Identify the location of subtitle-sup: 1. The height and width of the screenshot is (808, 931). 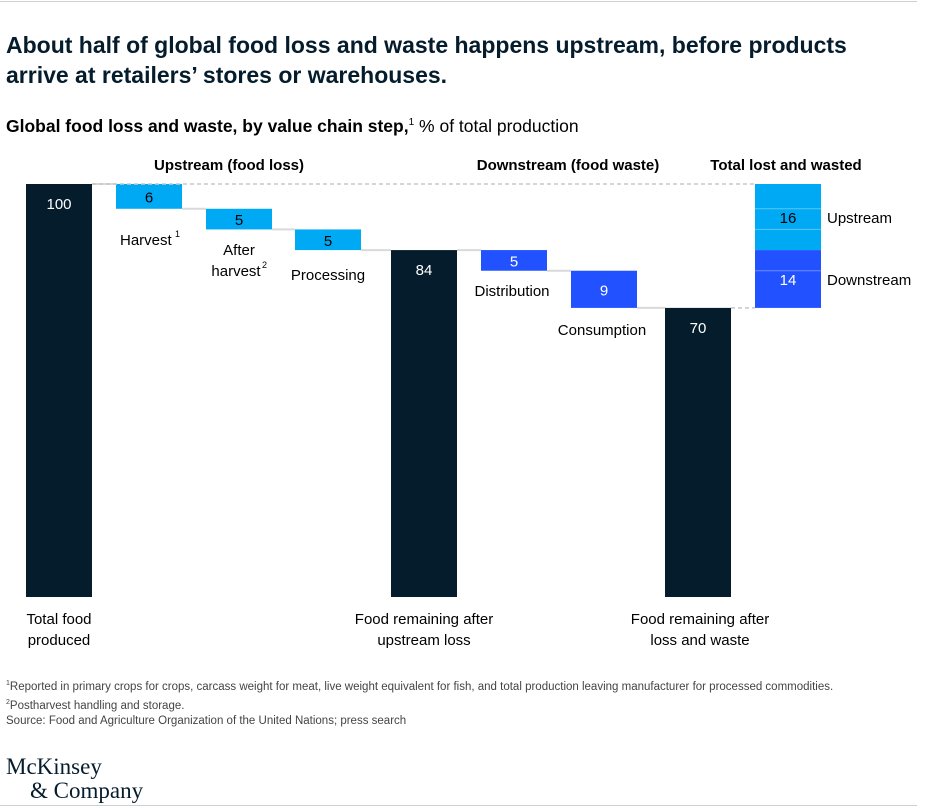
(411, 123).